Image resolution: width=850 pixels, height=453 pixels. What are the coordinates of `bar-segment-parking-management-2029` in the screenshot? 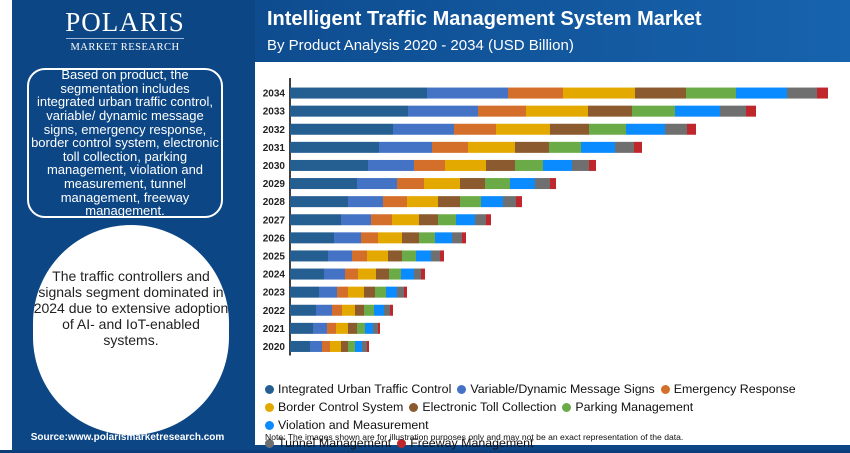 It's located at (497, 184).